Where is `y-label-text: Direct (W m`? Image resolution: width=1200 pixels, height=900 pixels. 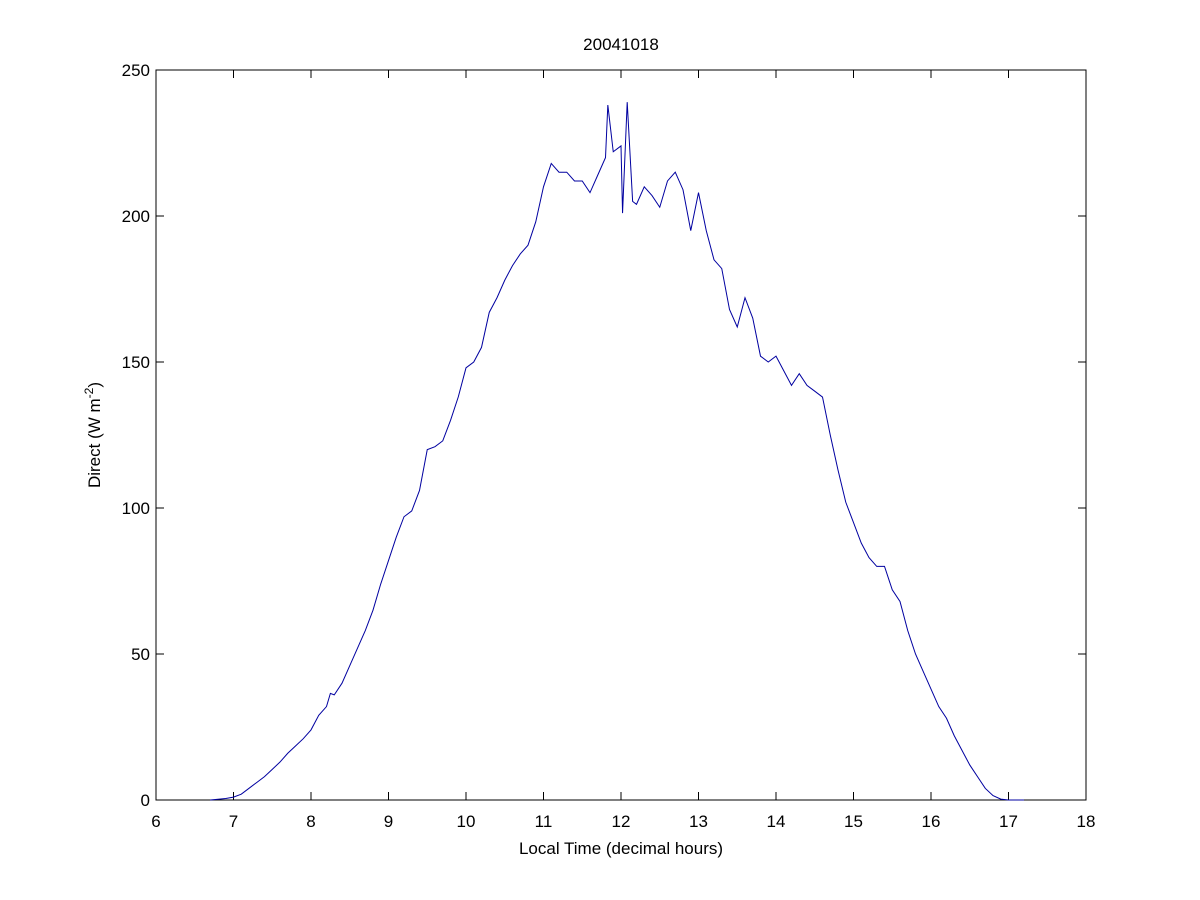
y-label-text: Direct (W m is located at coordinates (94, 443).